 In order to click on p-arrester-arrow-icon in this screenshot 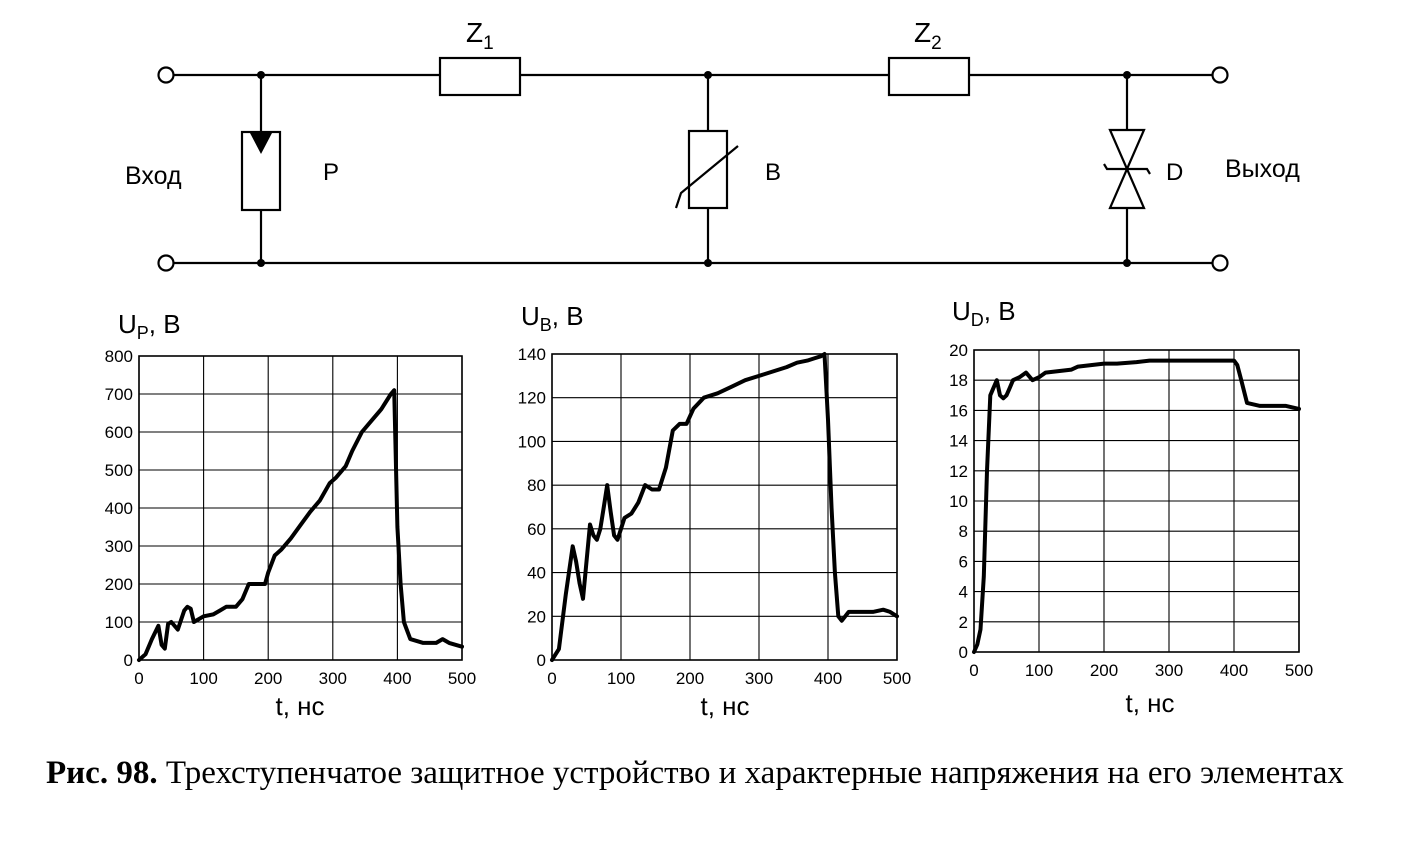, I will do `click(261, 143)`.